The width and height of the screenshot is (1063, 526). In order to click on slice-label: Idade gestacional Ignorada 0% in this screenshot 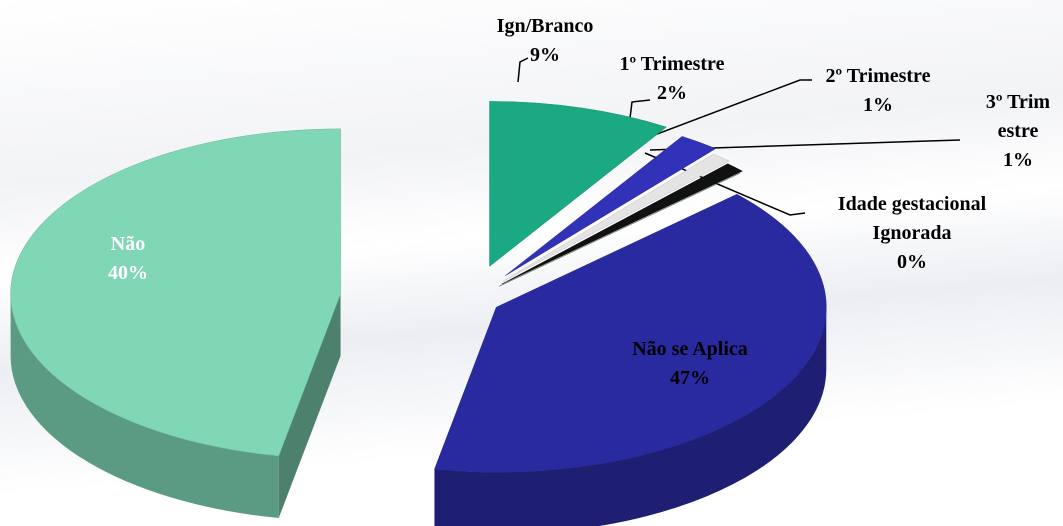, I will do `click(912, 233)`.